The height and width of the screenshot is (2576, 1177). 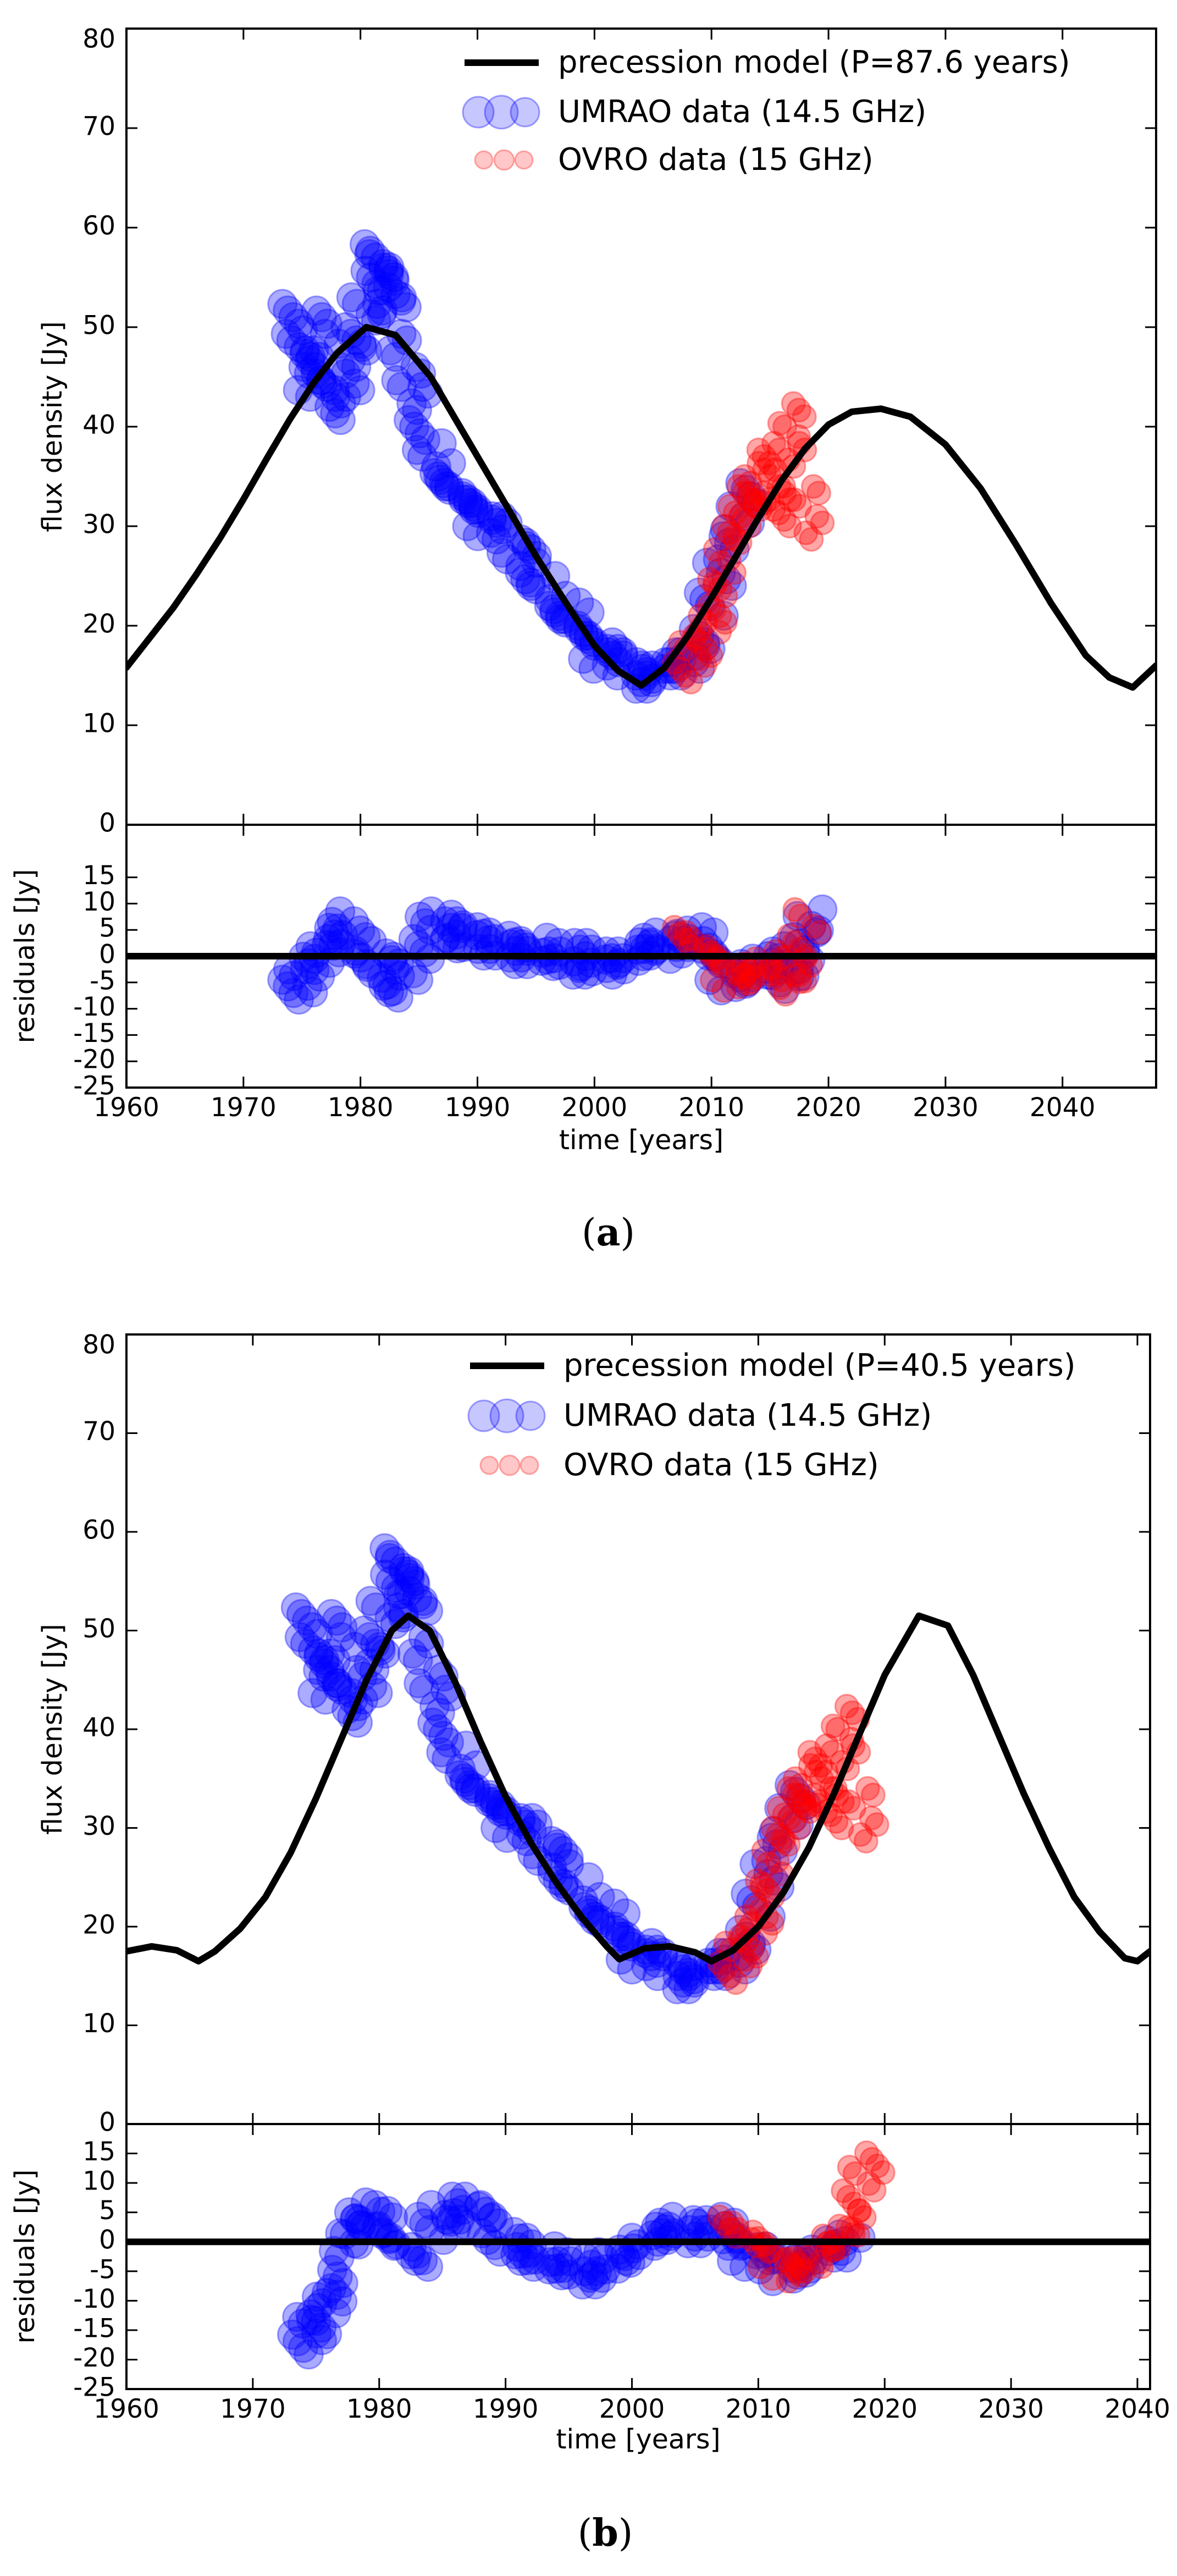 I want to click on x-axis-label: time [years], so click(x=641, y=1140).